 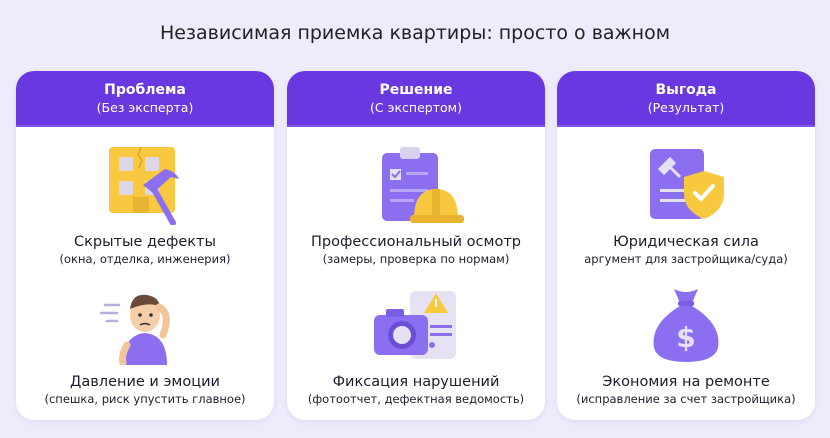 What do you see at coordinates (416, 90) in the screenshot?
I see `column-heading: Решение` at bounding box center [416, 90].